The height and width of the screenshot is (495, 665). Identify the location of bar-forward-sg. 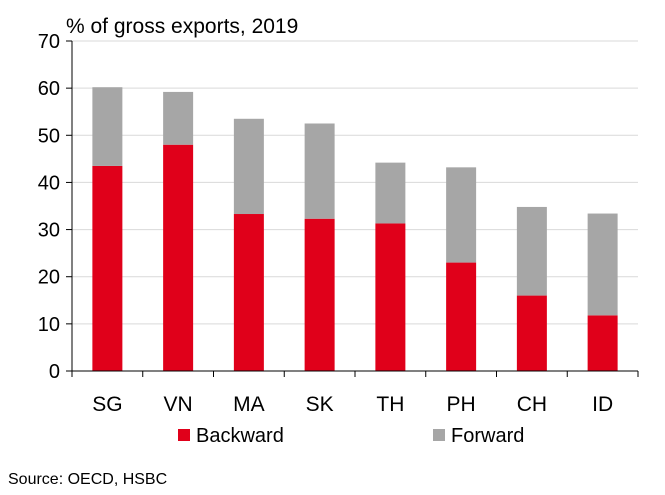
(107, 126).